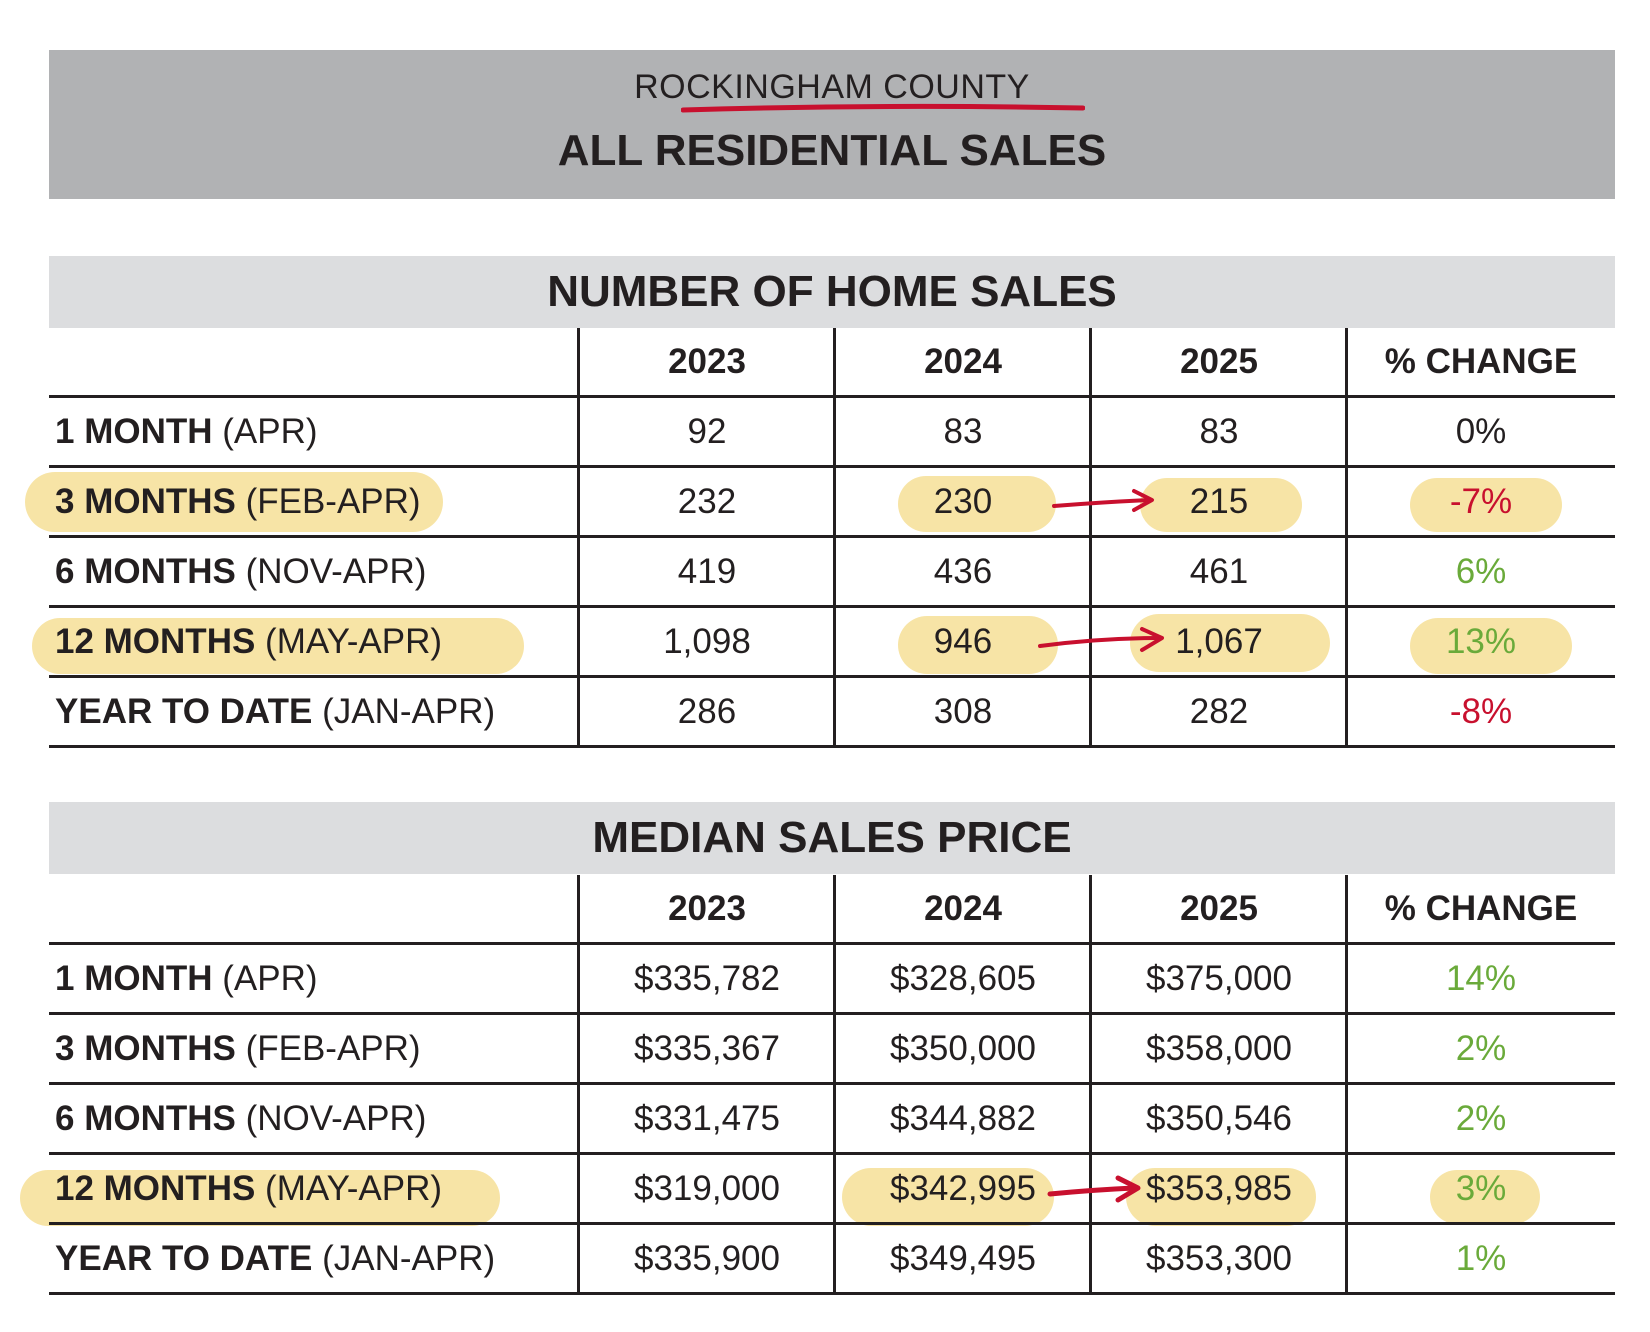 This screenshot has height=1332, width=1650. What do you see at coordinates (707, 1048) in the screenshot?
I see `value-2023: $335,367` at bounding box center [707, 1048].